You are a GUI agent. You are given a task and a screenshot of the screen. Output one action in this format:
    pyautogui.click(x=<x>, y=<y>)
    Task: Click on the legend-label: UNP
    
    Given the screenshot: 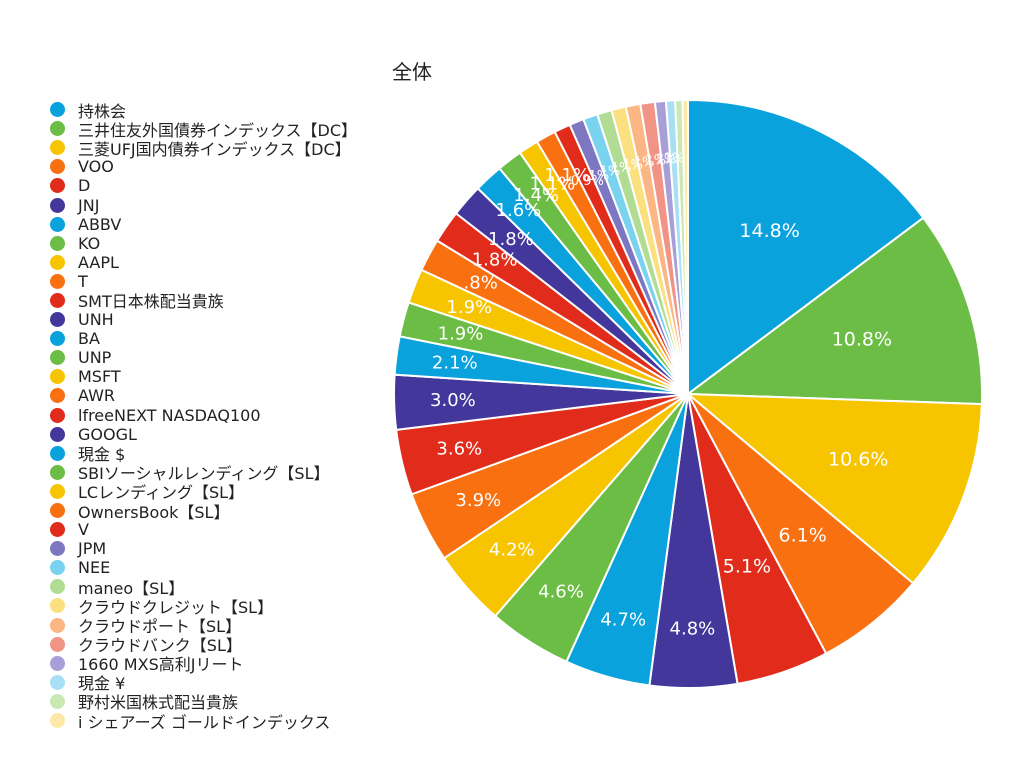 What is the action you would take?
    pyautogui.click(x=95, y=358)
    